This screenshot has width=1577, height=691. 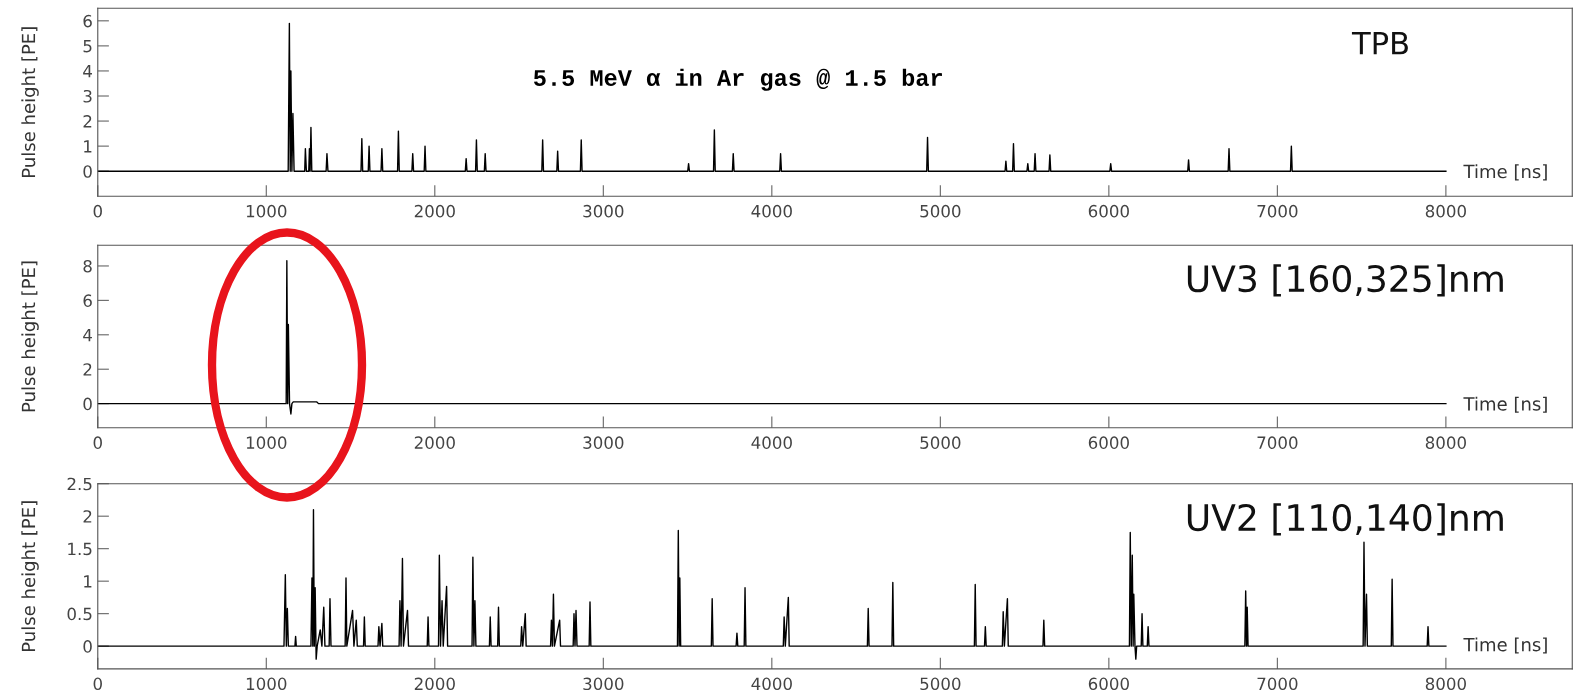 What do you see at coordinates (80, 549) in the screenshot?
I see `y-tick-label: 1.5` at bounding box center [80, 549].